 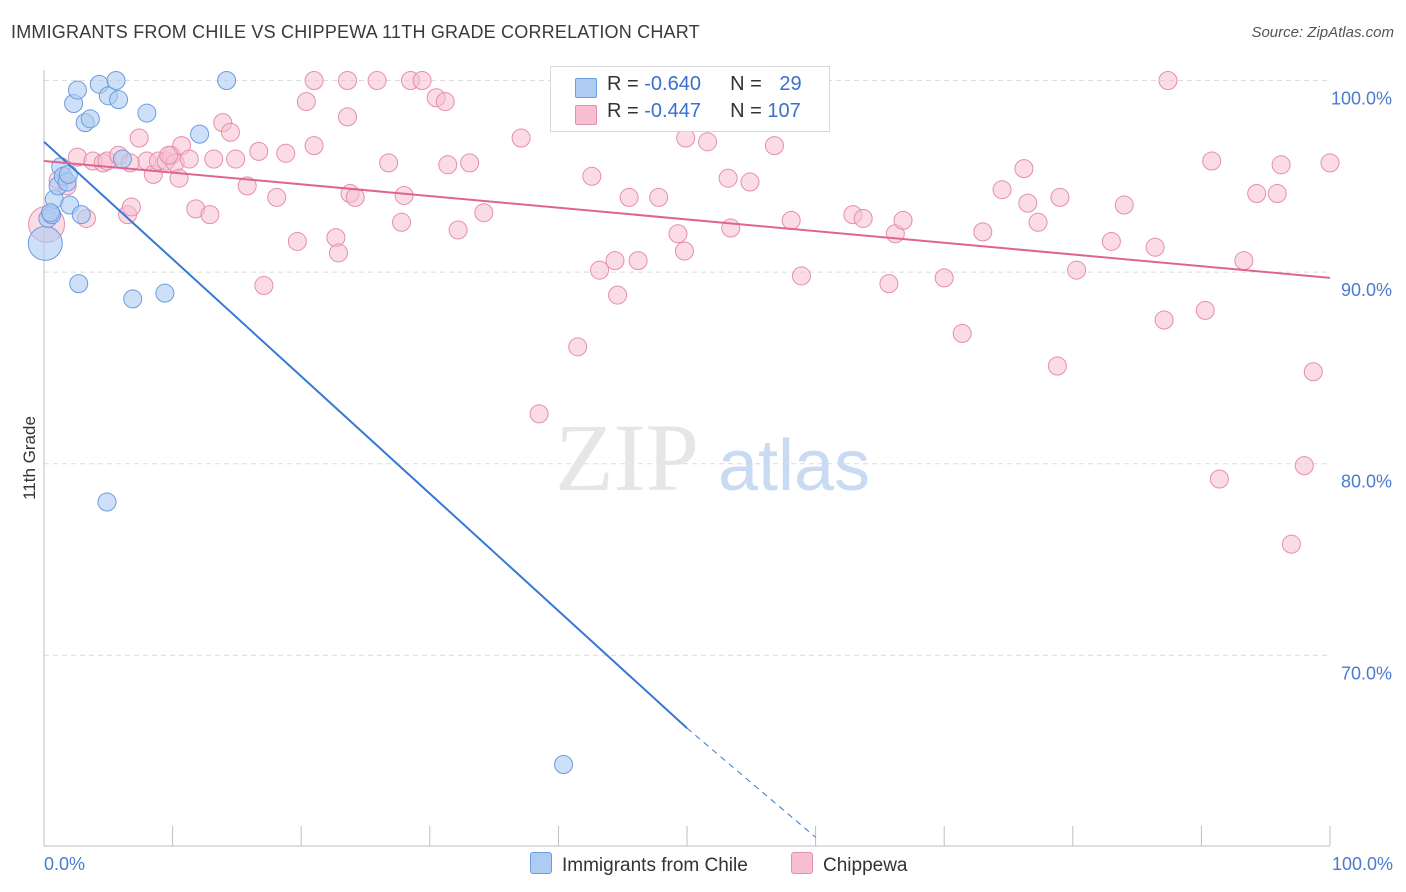 I want to click on y-tick-label: 80.0%, so click(x=1366, y=482).